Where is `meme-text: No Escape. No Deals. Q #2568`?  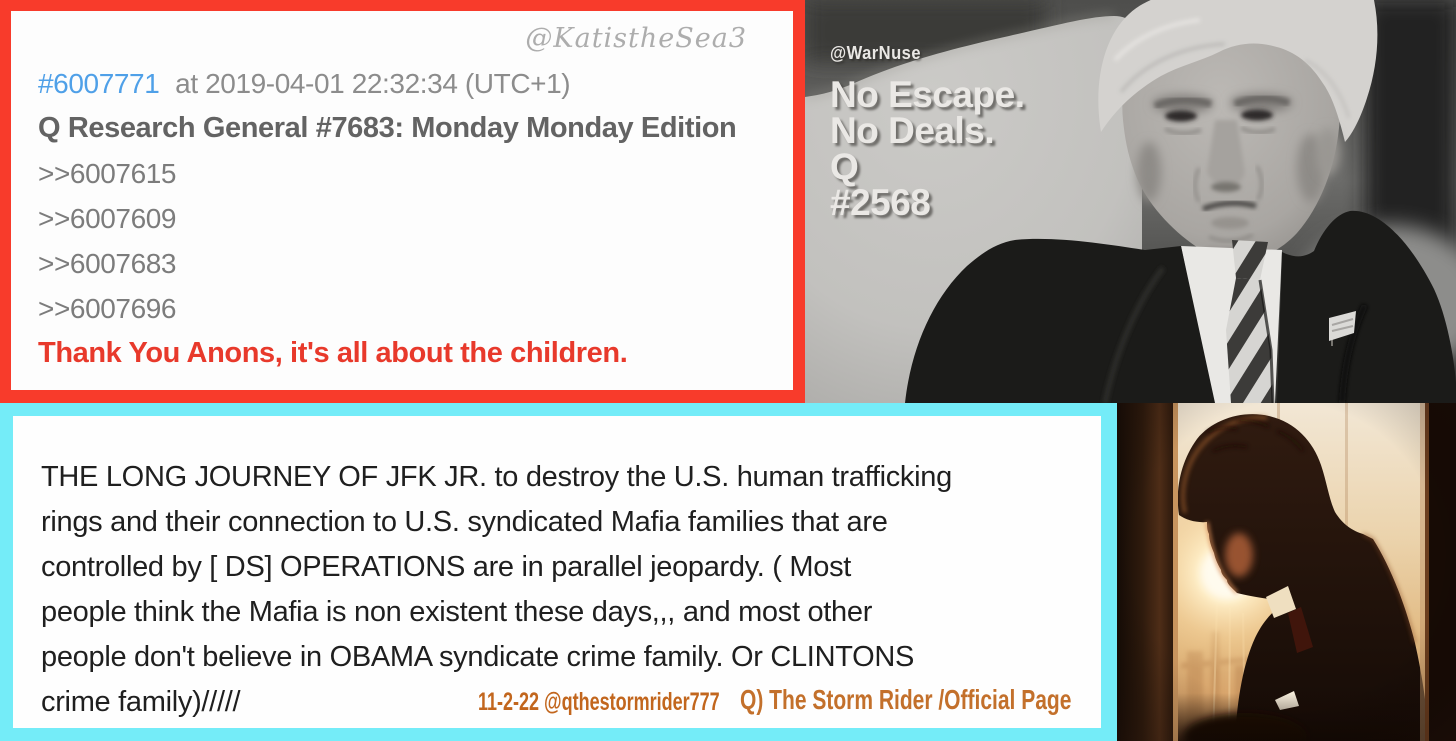 meme-text: No Escape. No Deals. Q #2568 is located at coordinates (927, 148).